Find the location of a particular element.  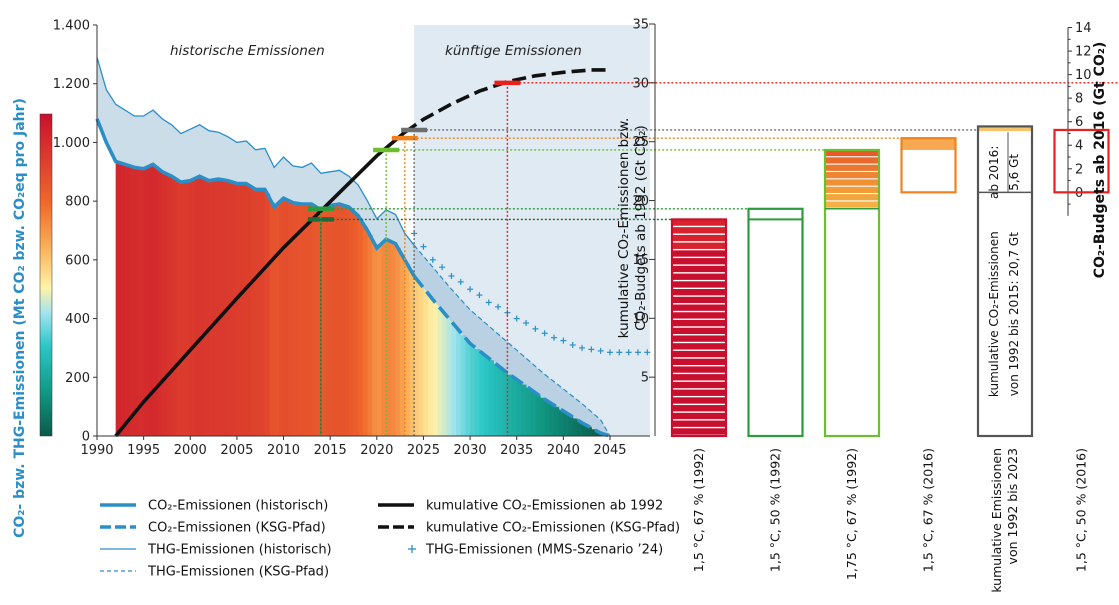

x-tick-label: 2020 is located at coordinates (376, 450).